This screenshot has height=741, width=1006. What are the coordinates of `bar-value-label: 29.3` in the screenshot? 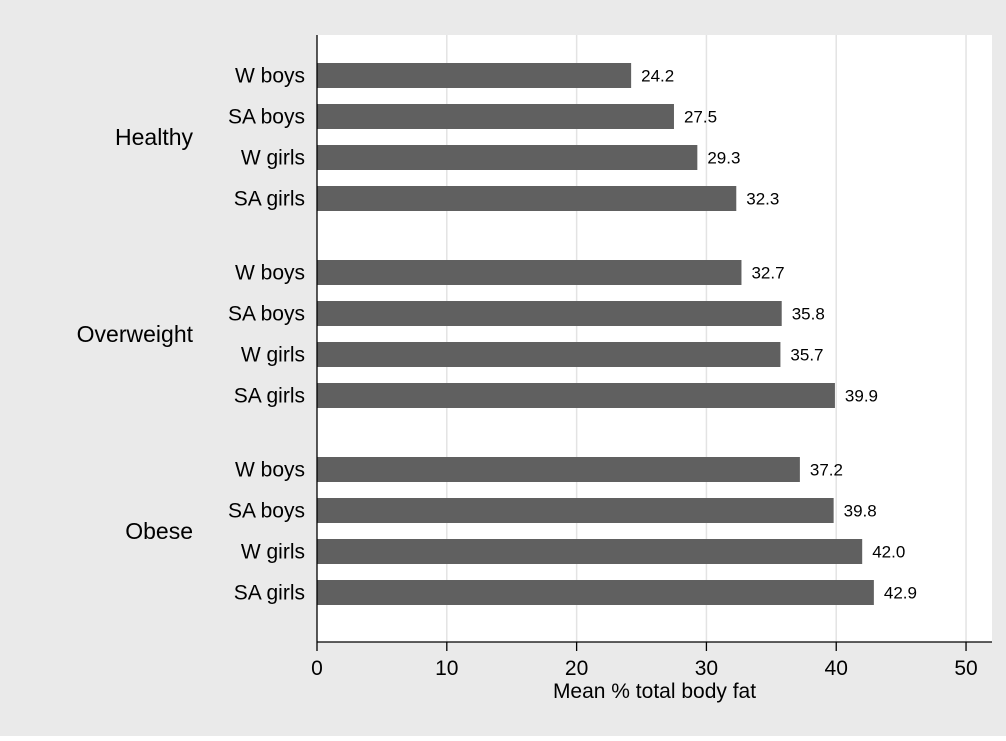 It's located at (723, 158).